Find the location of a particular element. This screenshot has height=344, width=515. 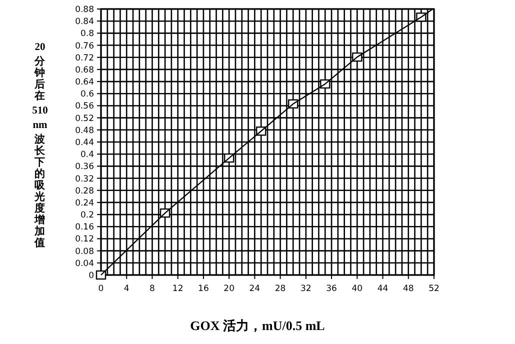

y-tick-label: 0.88 is located at coordinates (84, 10).